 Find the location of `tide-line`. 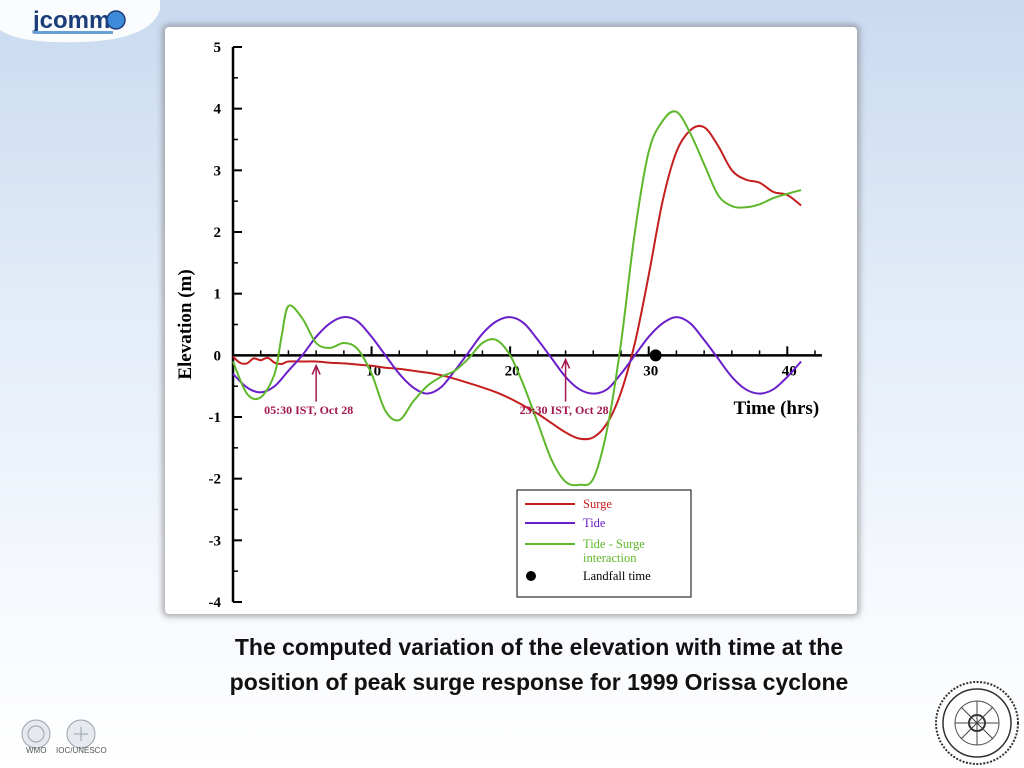

tide-line is located at coordinates (517, 355).